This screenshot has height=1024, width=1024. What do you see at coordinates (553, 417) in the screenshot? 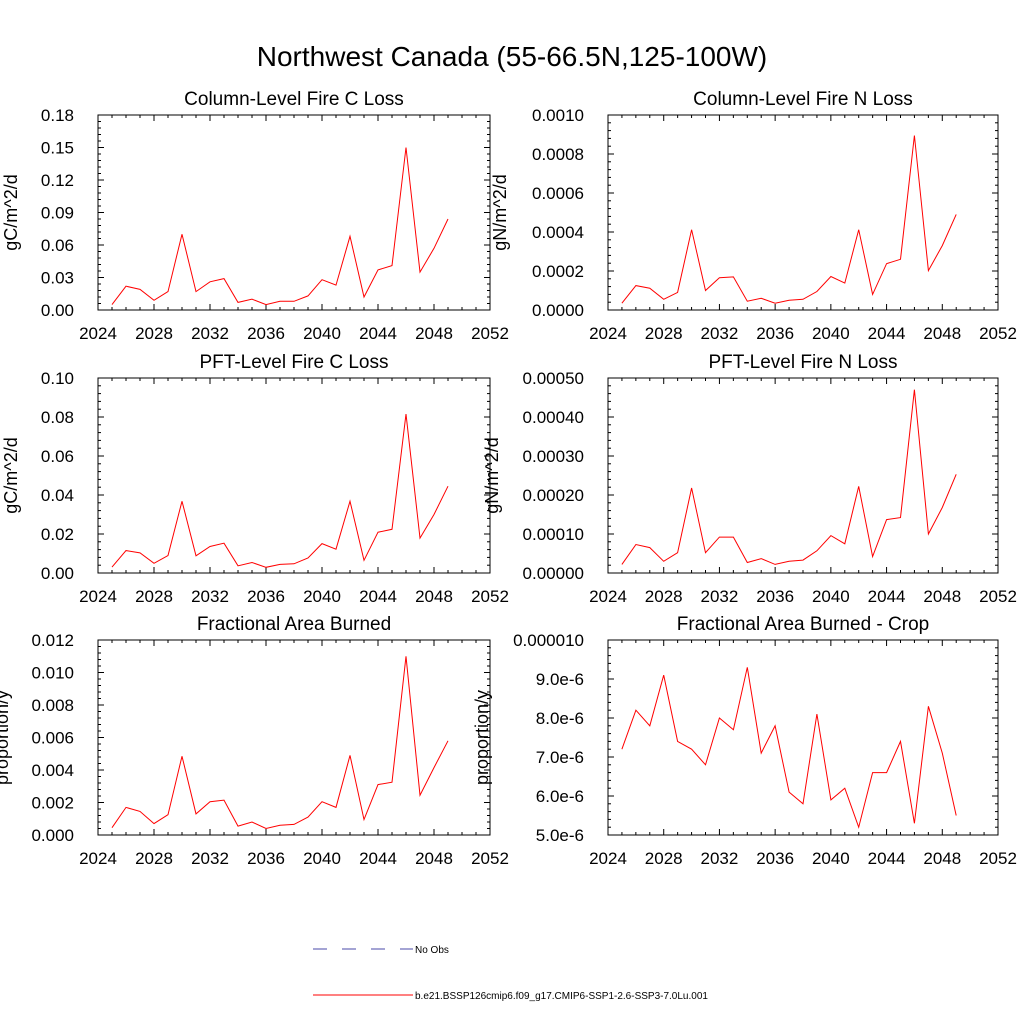
I see `y-tick-label: 0.00040` at bounding box center [553, 417].